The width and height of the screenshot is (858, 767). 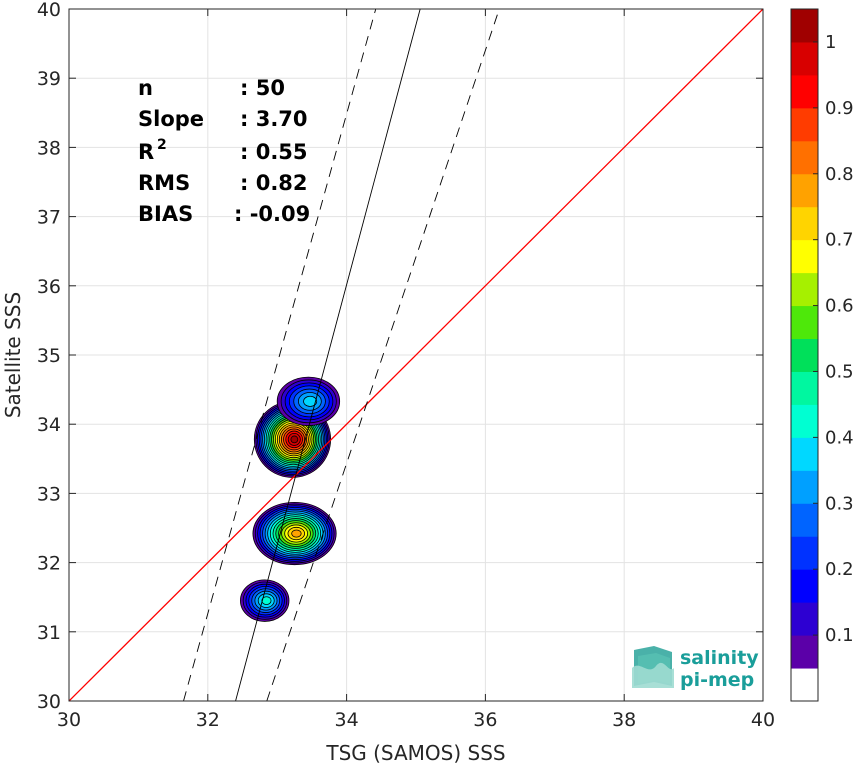 I want to click on stat-value: : 3.70, so click(x=274, y=119).